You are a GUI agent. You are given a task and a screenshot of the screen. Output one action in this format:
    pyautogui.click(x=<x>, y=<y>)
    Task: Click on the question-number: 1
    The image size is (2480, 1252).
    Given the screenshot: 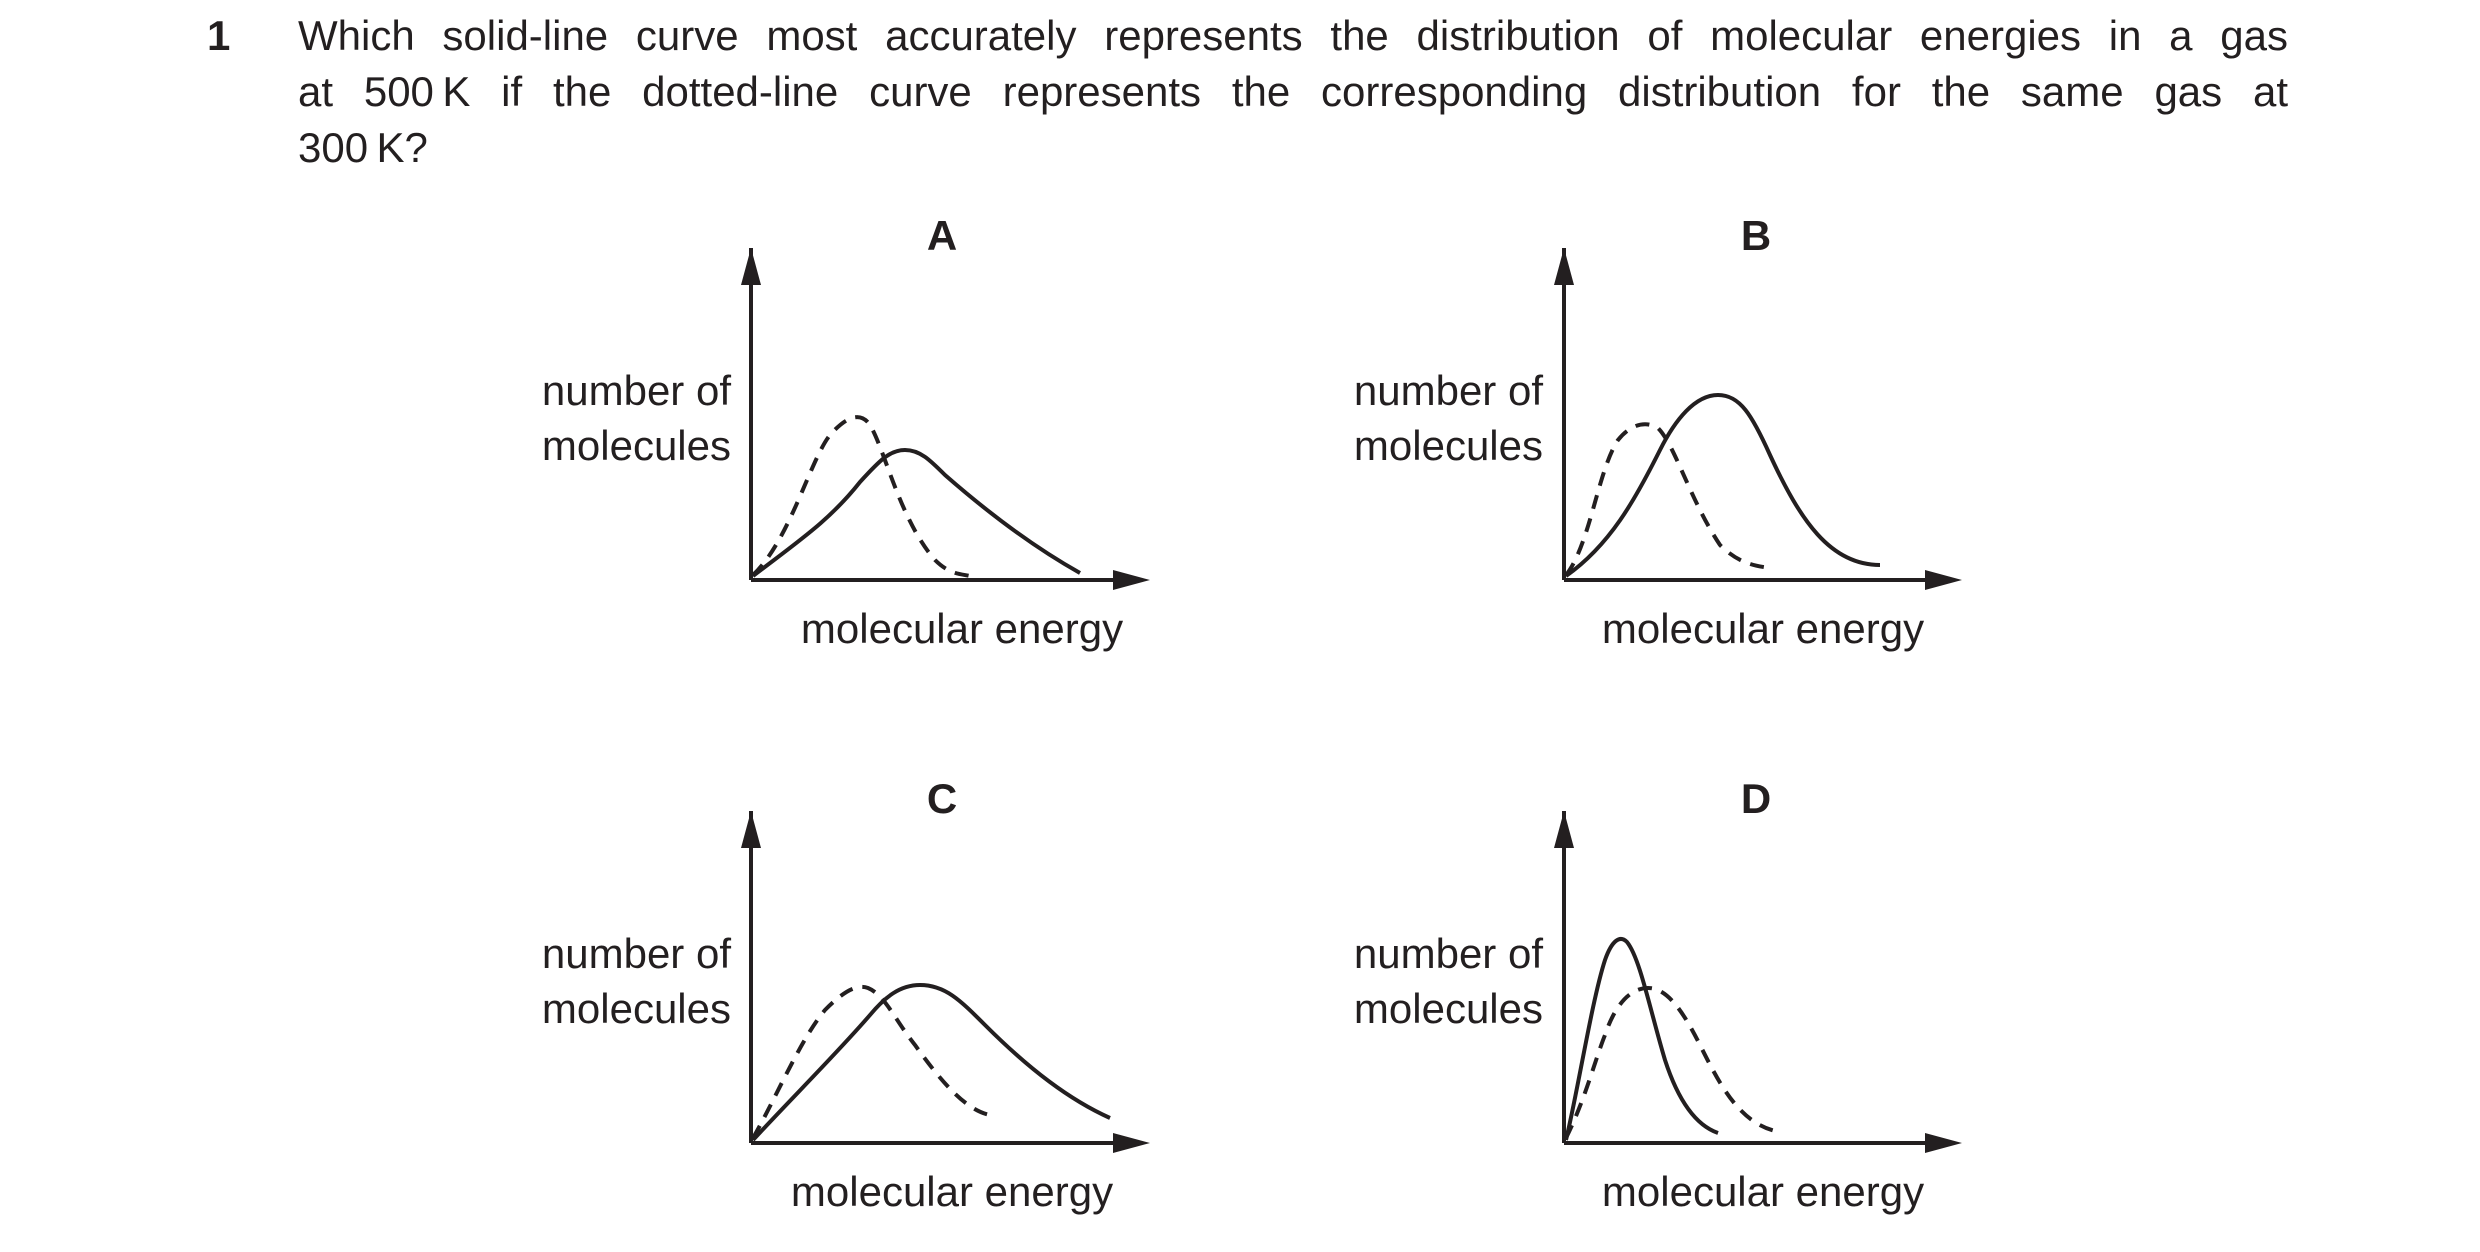 What is the action you would take?
    pyautogui.click(x=219, y=35)
    